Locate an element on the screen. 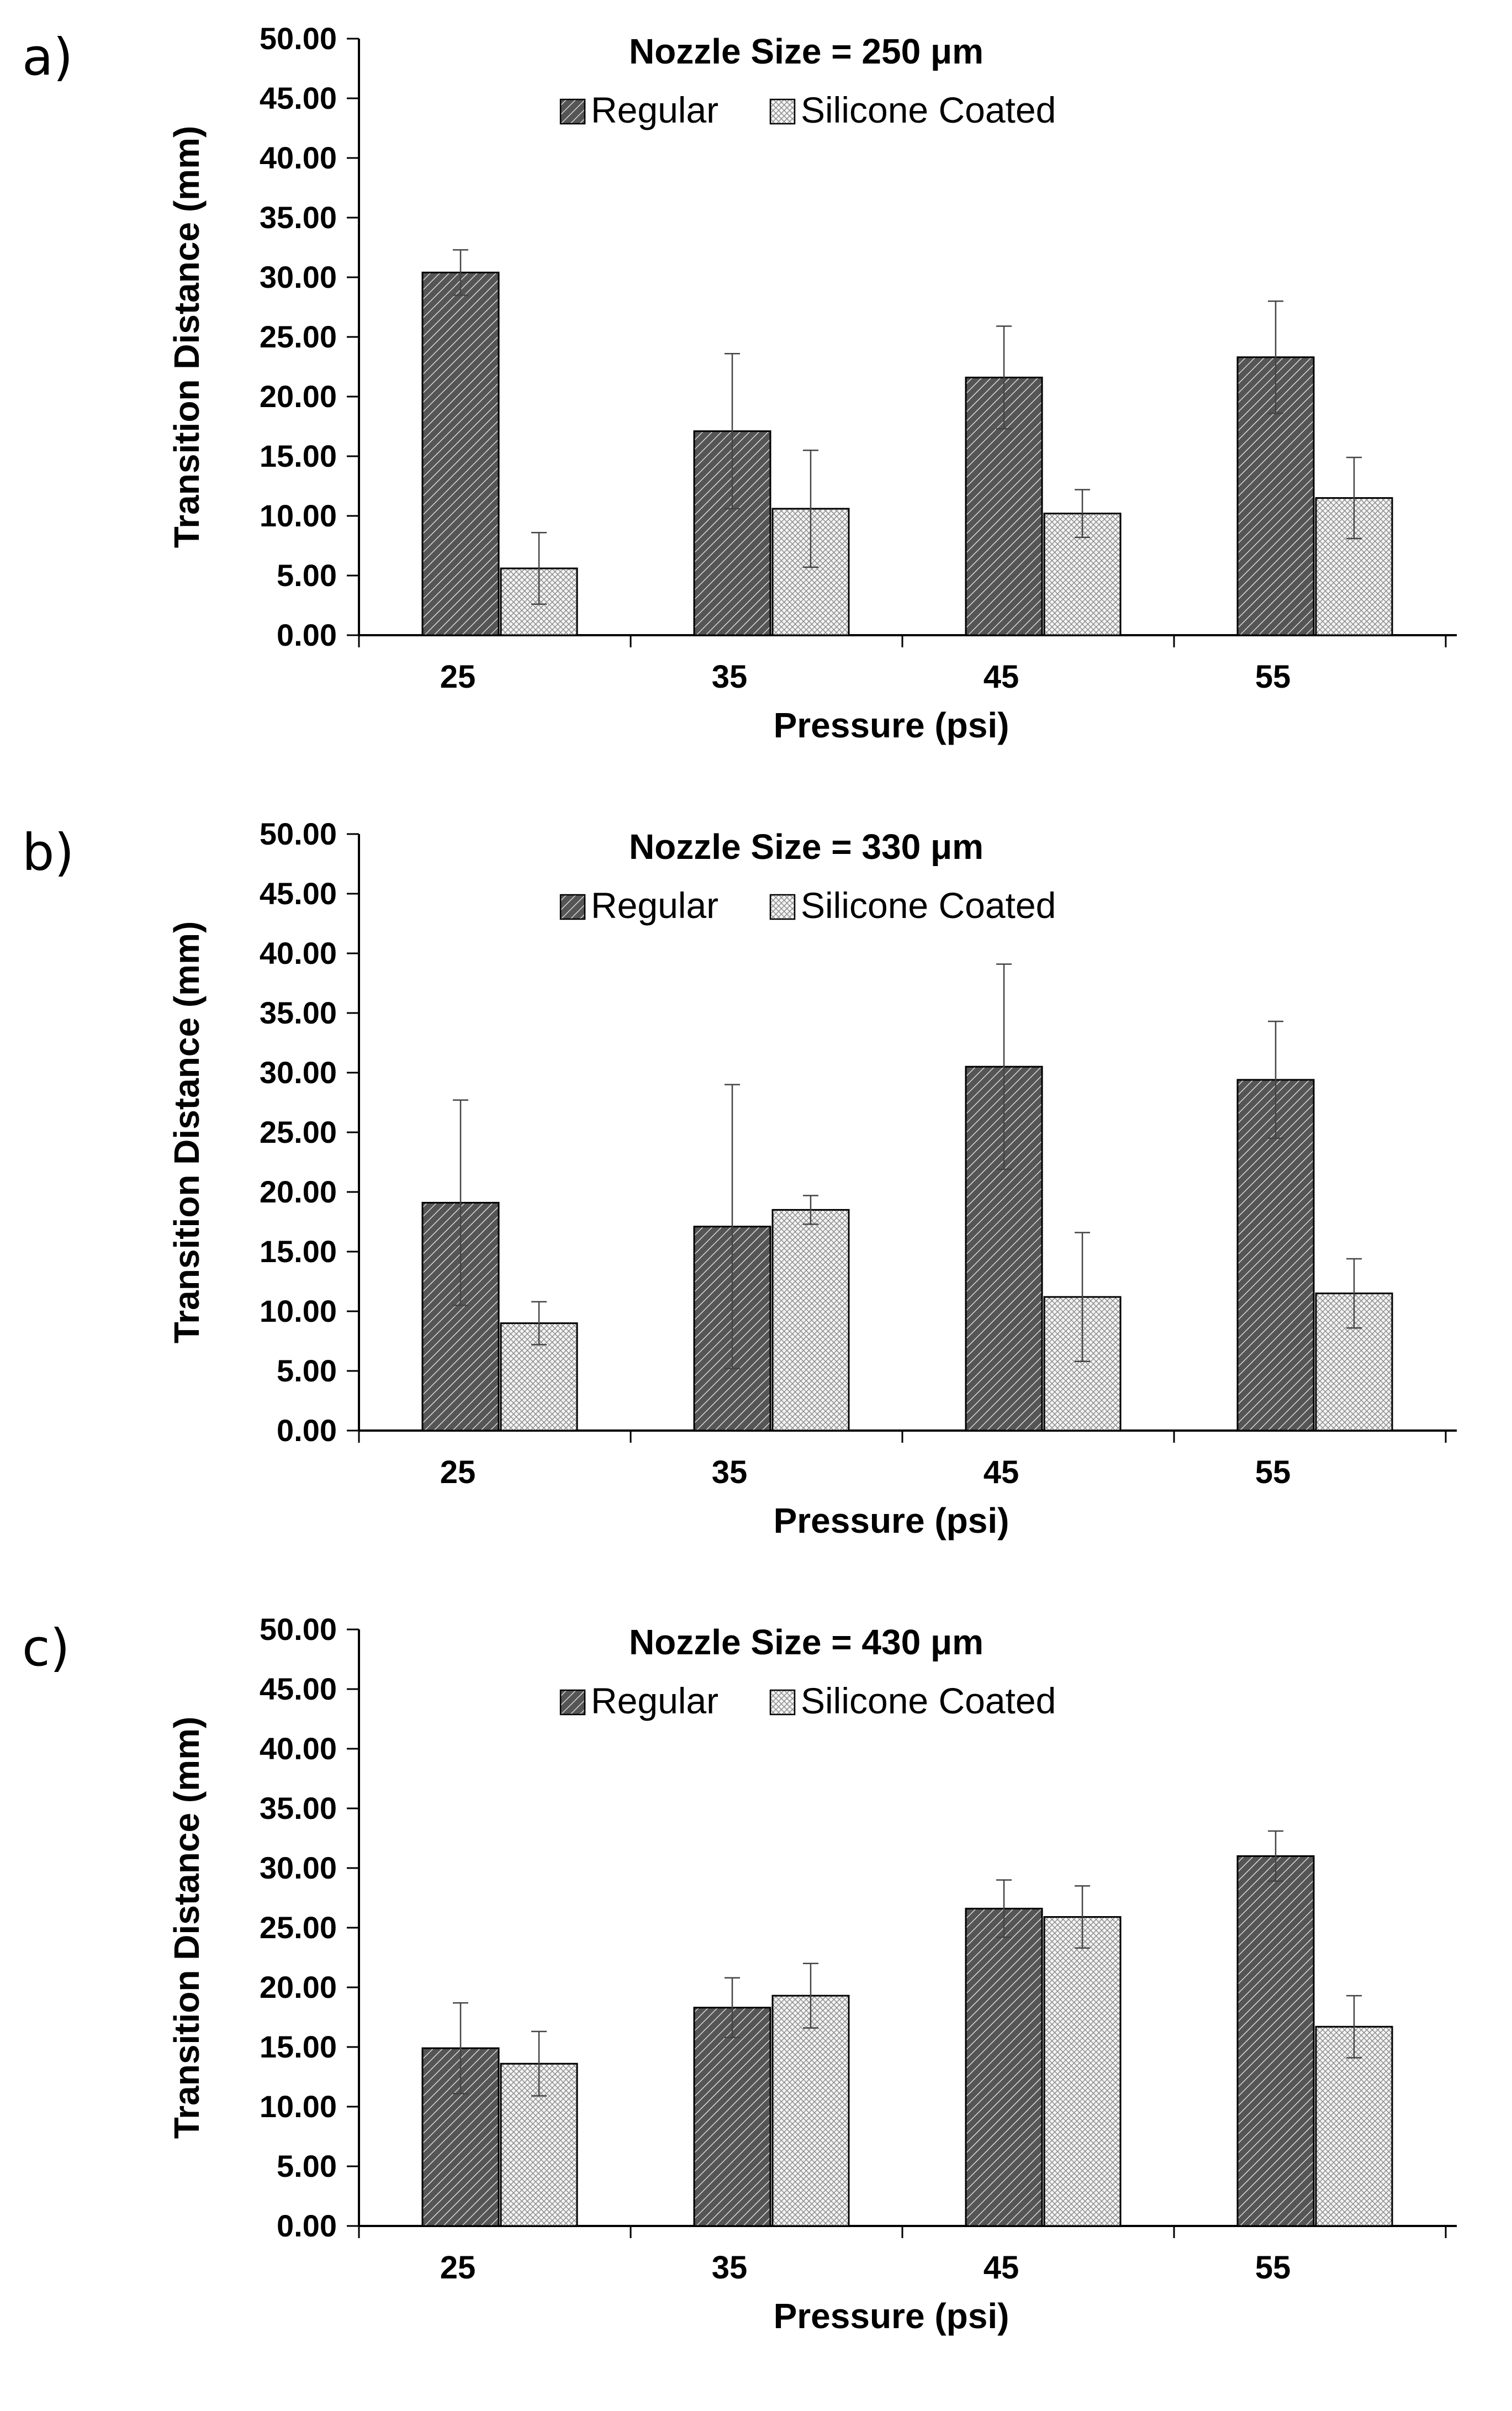 The width and height of the screenshot is (1512, 2411). panel-label: c) is located at coordinates (46, 1647).